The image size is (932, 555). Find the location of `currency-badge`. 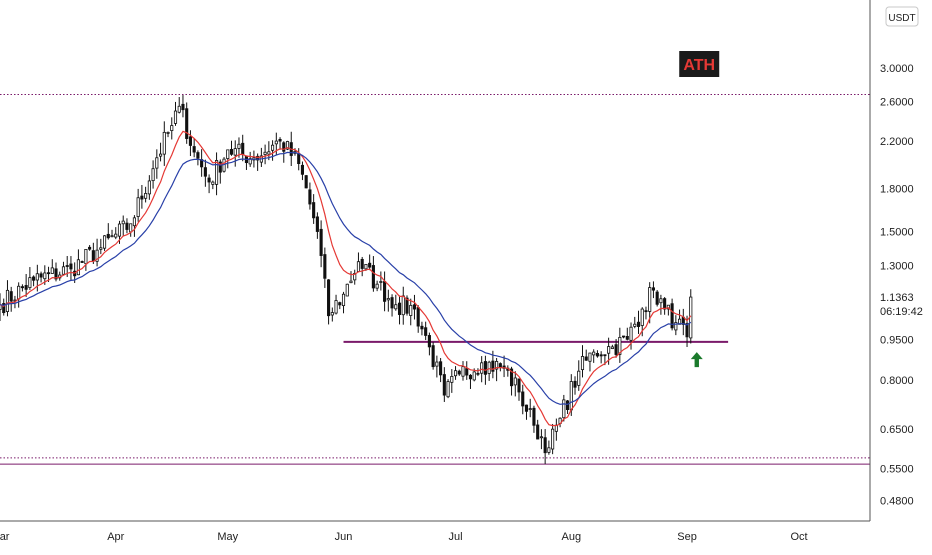

currency-badge is located at coordinates (902, 16).